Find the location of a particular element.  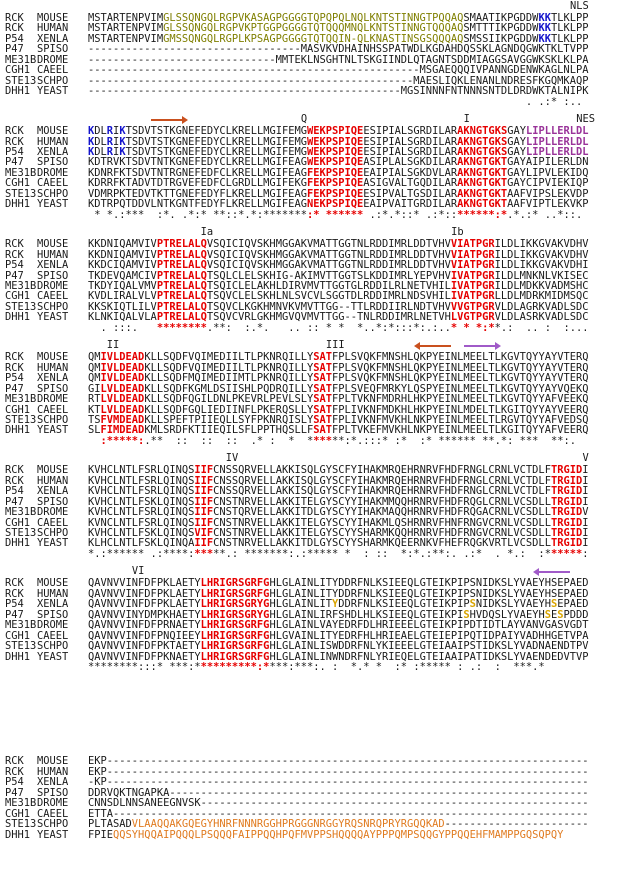

sequence-segment: . .:* :.. is located at coordinates (335, 101).